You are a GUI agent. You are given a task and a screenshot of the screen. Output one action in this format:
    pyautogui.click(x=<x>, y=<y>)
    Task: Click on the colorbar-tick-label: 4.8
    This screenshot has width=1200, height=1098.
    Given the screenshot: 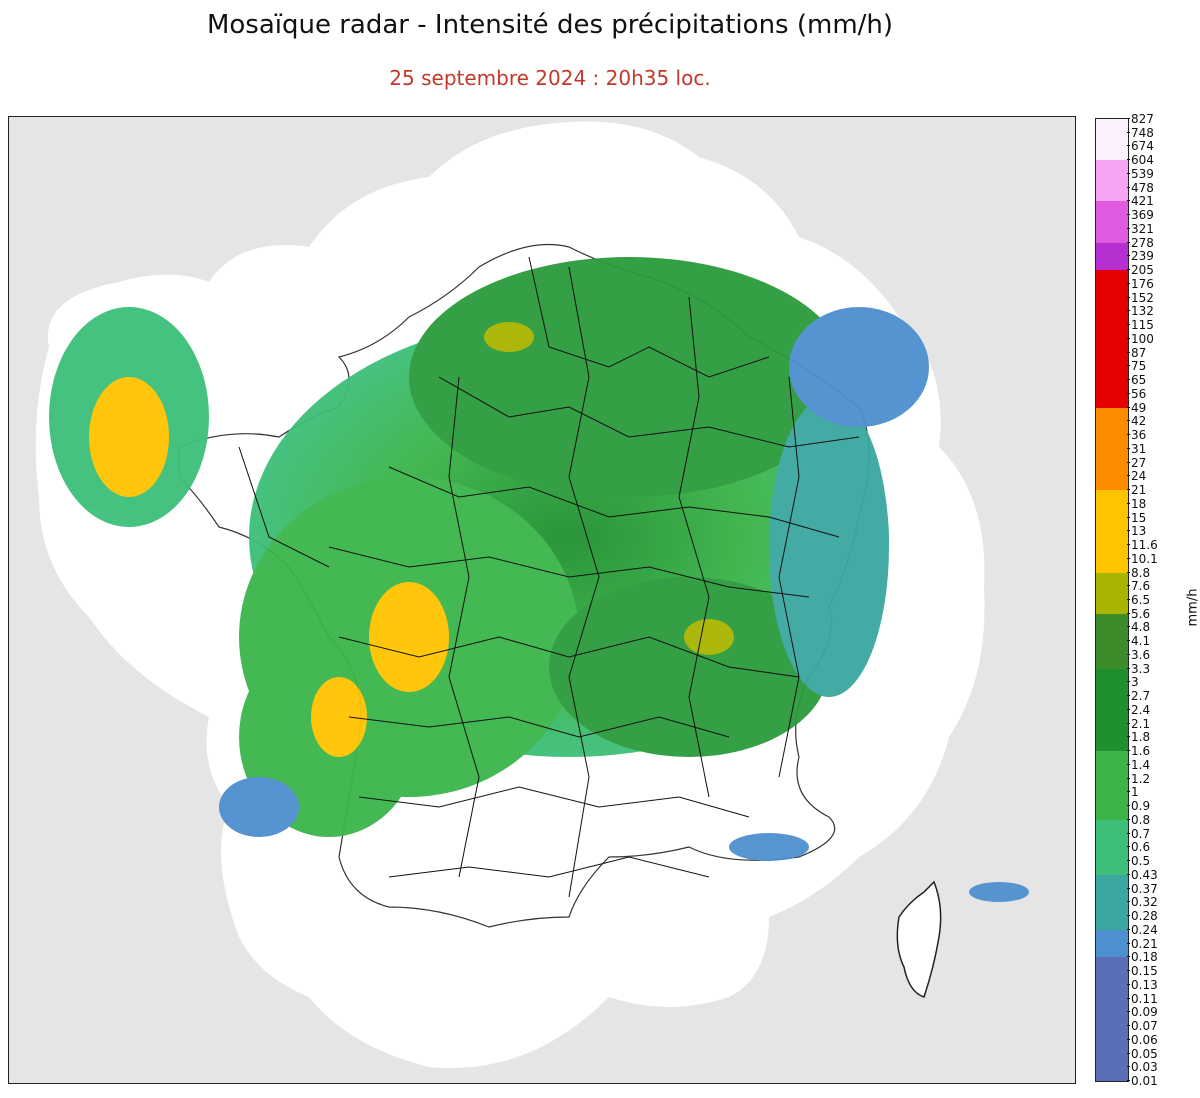 What is the action you would take?
    pyautogui.click(x=1138, y=627)
    